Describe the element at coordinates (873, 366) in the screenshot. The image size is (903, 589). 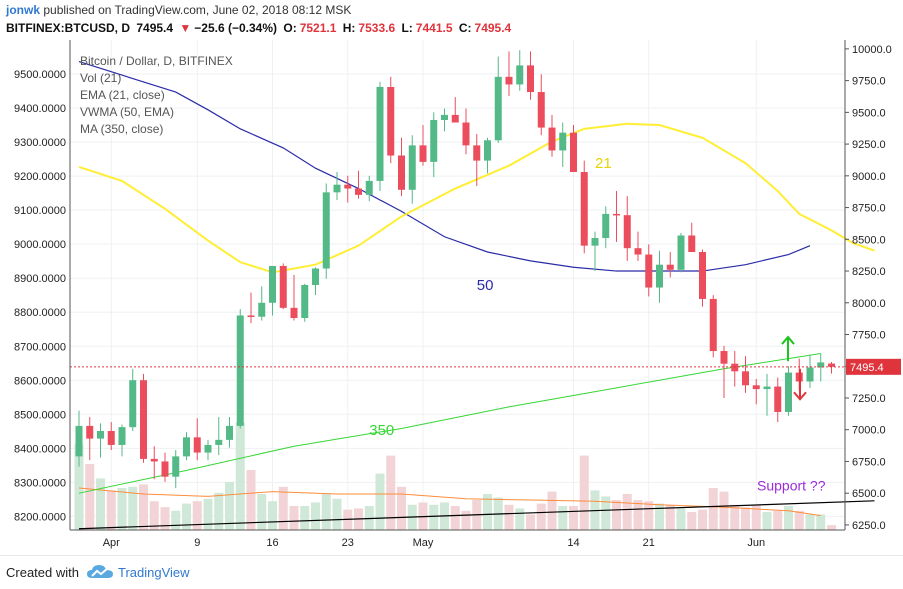
I see `last-price-tag` at that location.